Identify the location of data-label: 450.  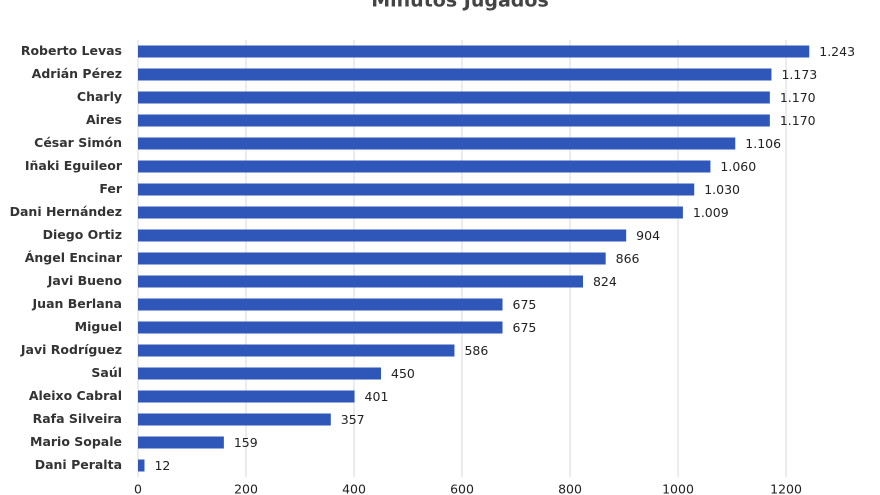
(403, 373).